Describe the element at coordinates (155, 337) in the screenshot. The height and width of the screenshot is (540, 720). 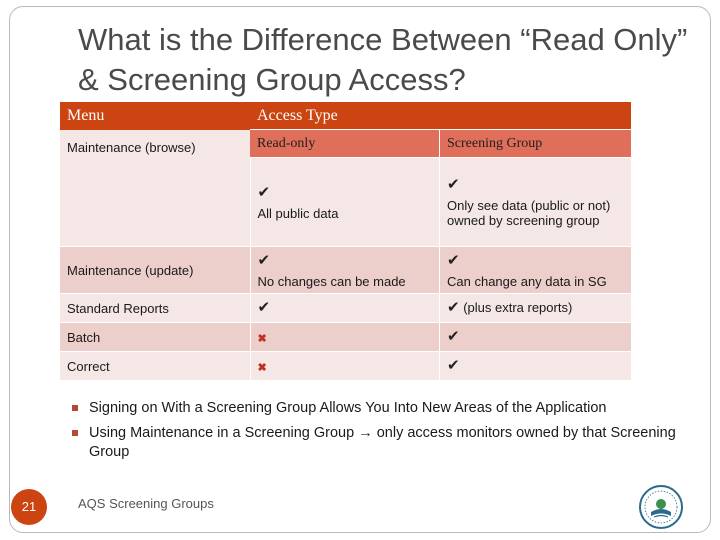
I see `row-menu-batch: Batch` at that location.